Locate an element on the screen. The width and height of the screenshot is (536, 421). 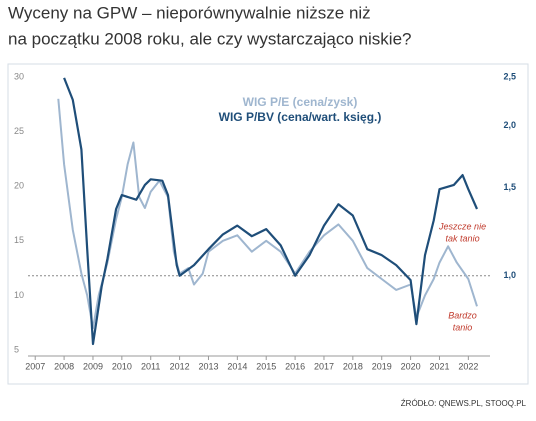
x-tick-label: 2018 is located at coordinates (353, 366).